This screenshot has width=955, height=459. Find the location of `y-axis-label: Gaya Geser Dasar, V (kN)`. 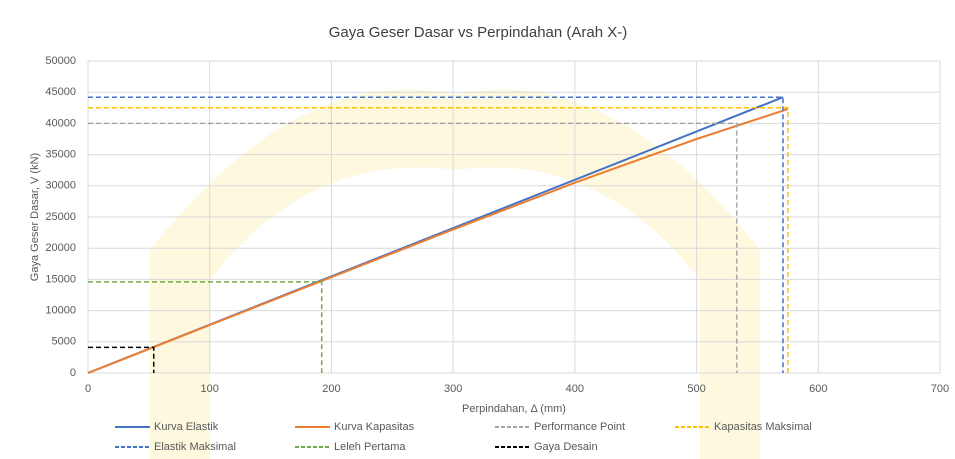

y-axis-label: Gaya Geser Dasar, V (kN) is located at coordinates (35, 217).